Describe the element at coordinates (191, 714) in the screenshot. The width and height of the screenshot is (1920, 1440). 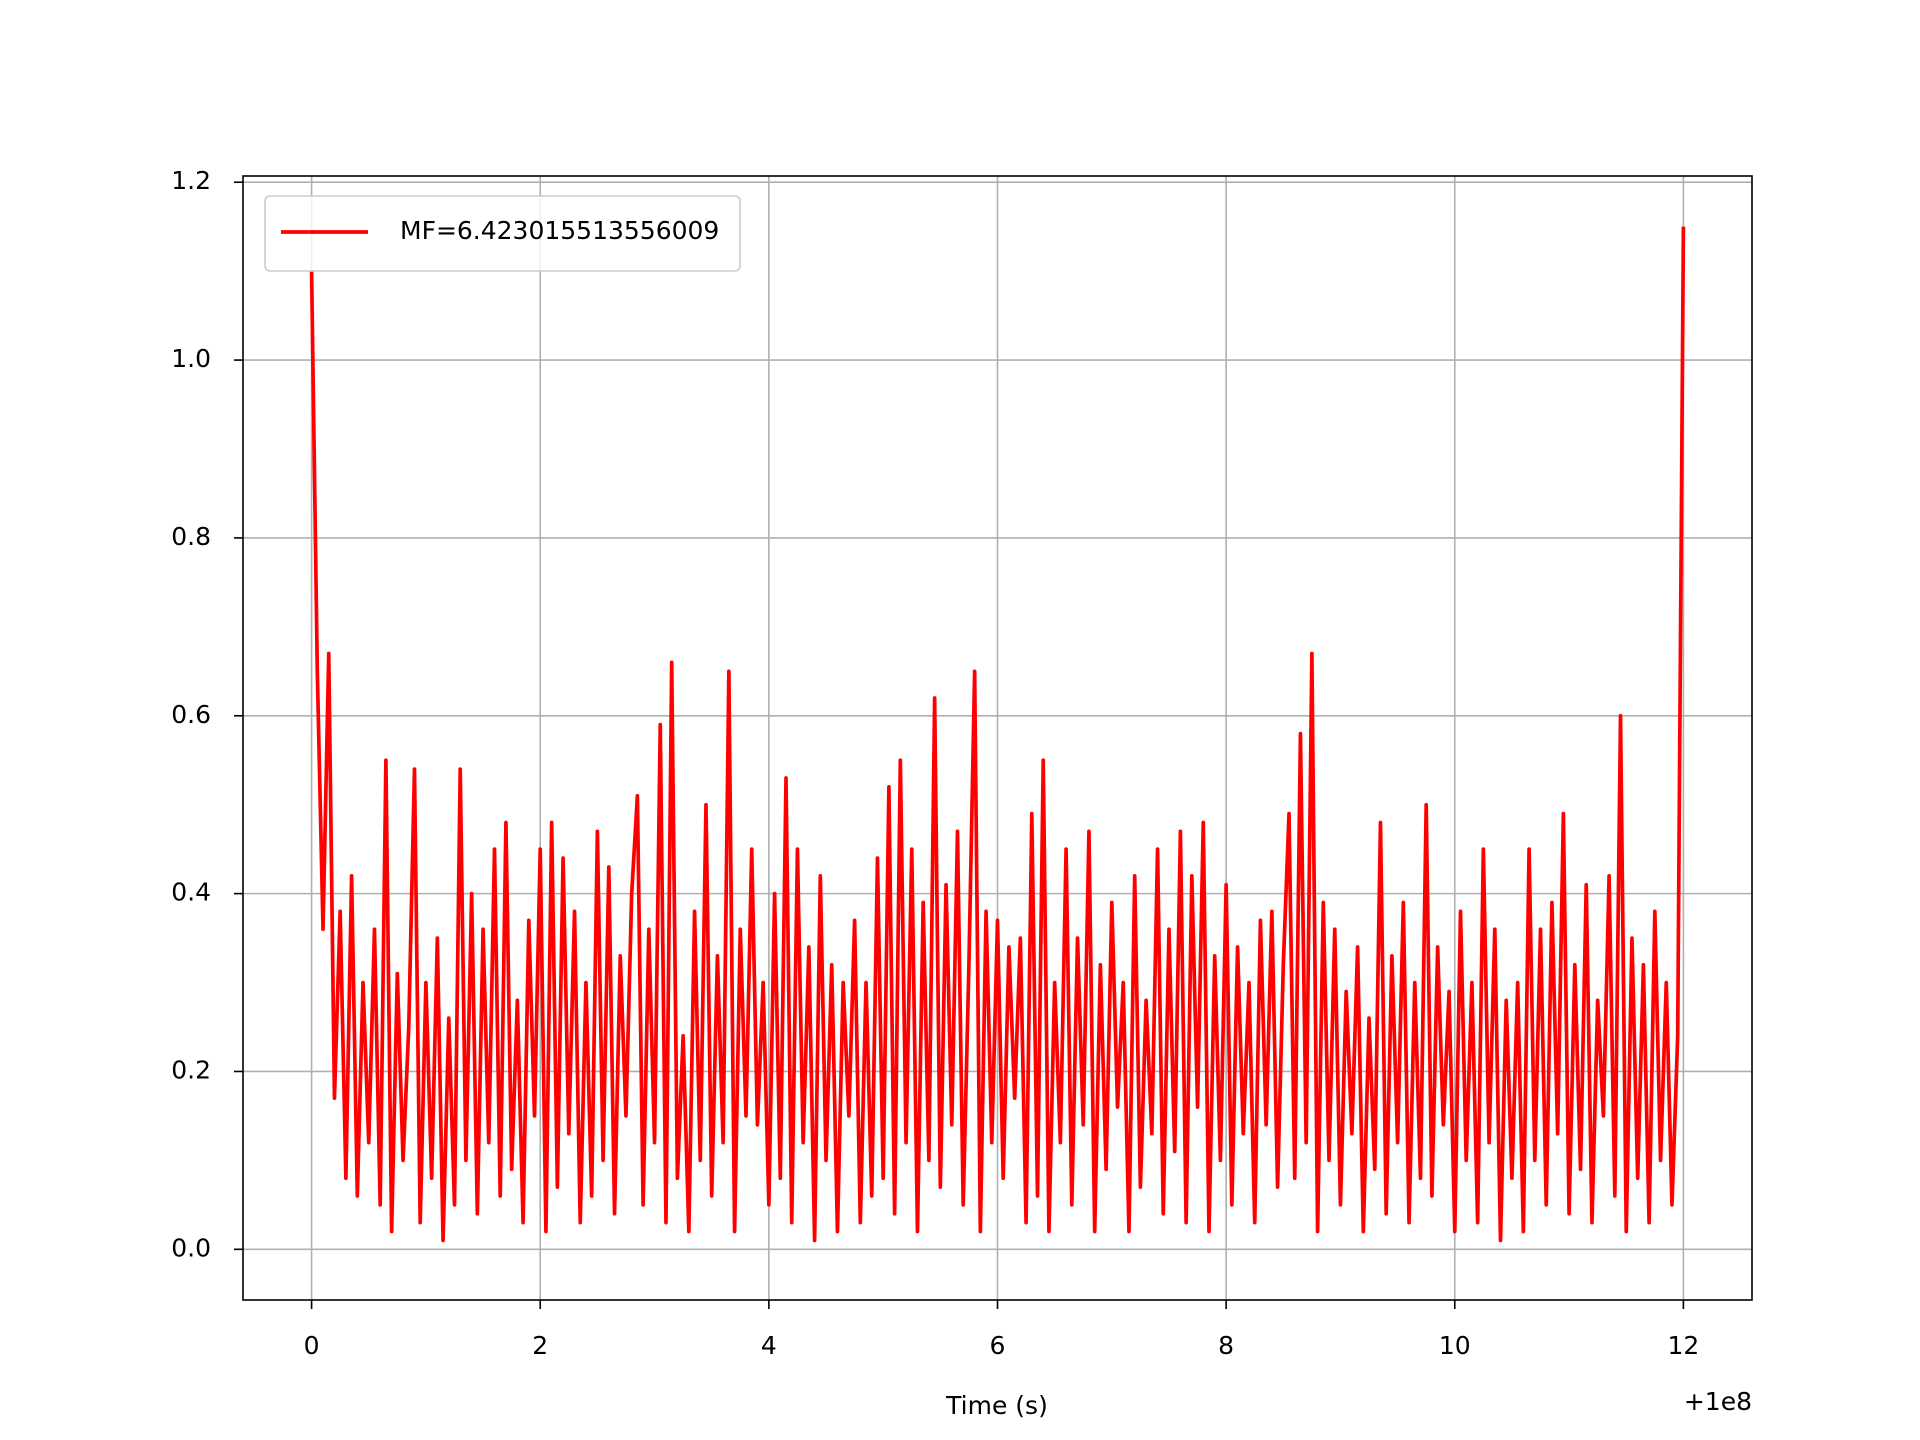
I see `y-tick-label: 0.6` at that location.